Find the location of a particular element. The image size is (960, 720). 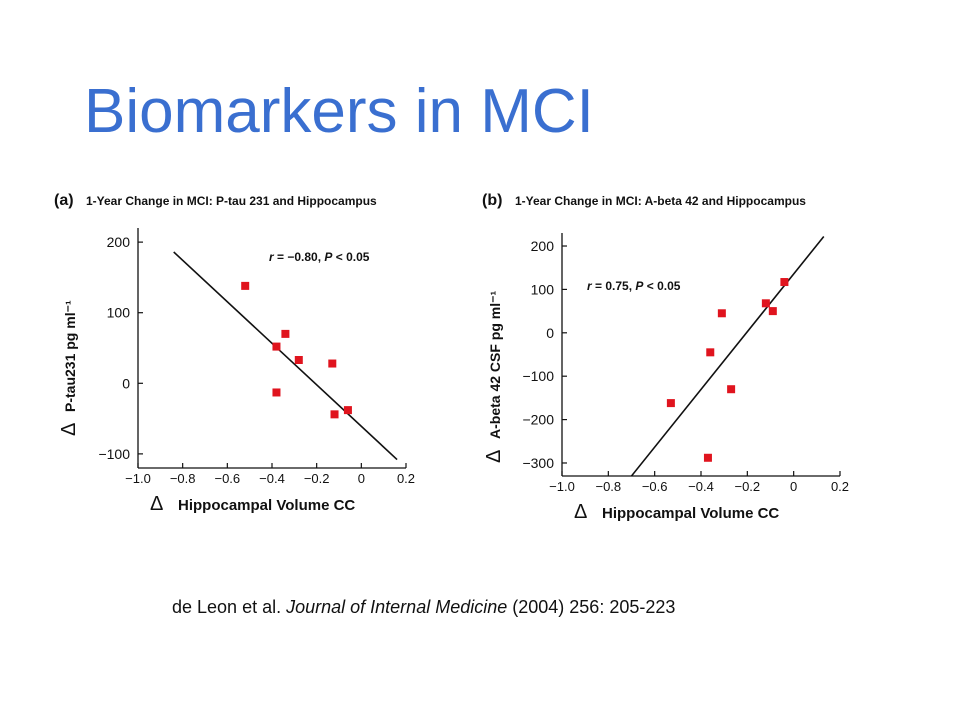

y-axis-label: Δ P-tau231 pg ml⁻¹ is located at coordinates (69, 368).